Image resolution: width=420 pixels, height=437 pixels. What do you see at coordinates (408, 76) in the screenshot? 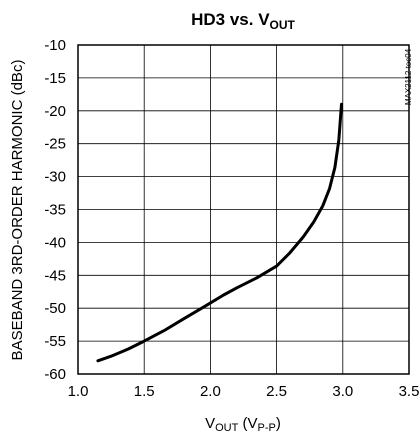
I see `watermark-label: MAX2112 toc04` at bounding box center [408, 76].